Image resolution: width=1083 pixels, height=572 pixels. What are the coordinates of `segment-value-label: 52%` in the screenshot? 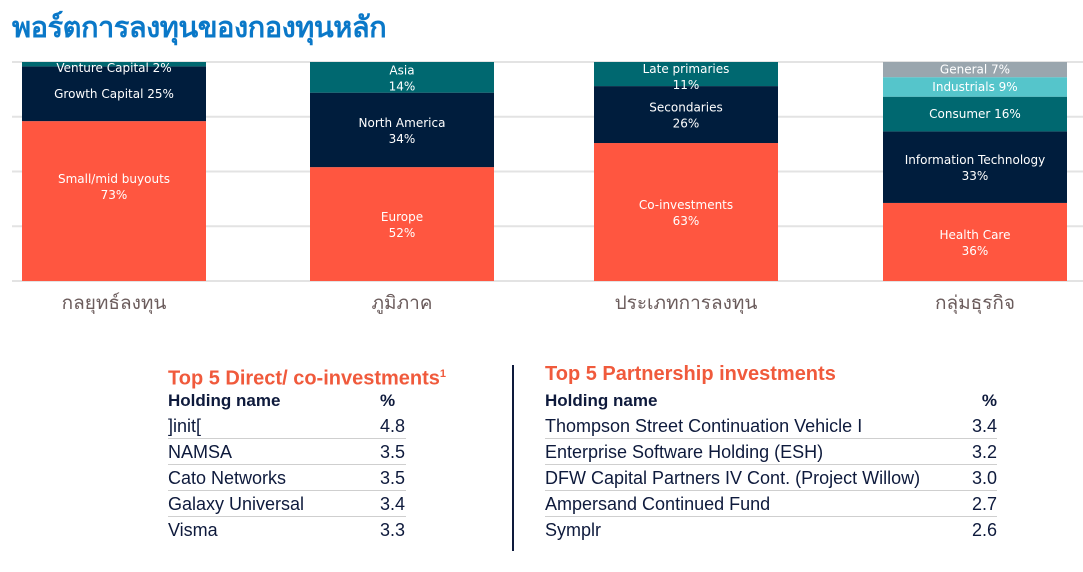 It's located at (402, 233).